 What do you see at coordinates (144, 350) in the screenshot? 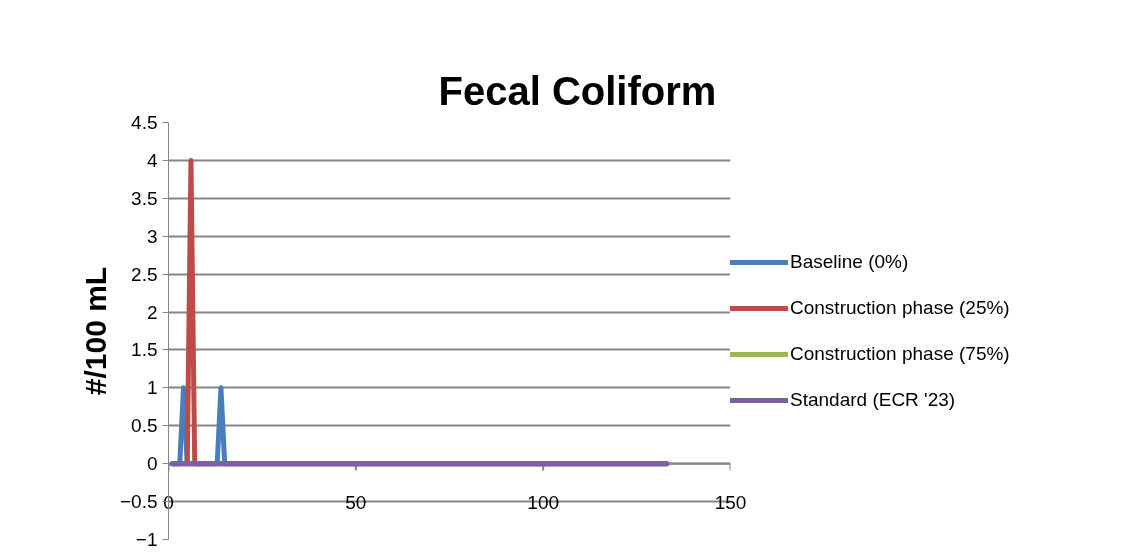
I see `y-tick-label: 1.5` at bounding box center [144, 350].